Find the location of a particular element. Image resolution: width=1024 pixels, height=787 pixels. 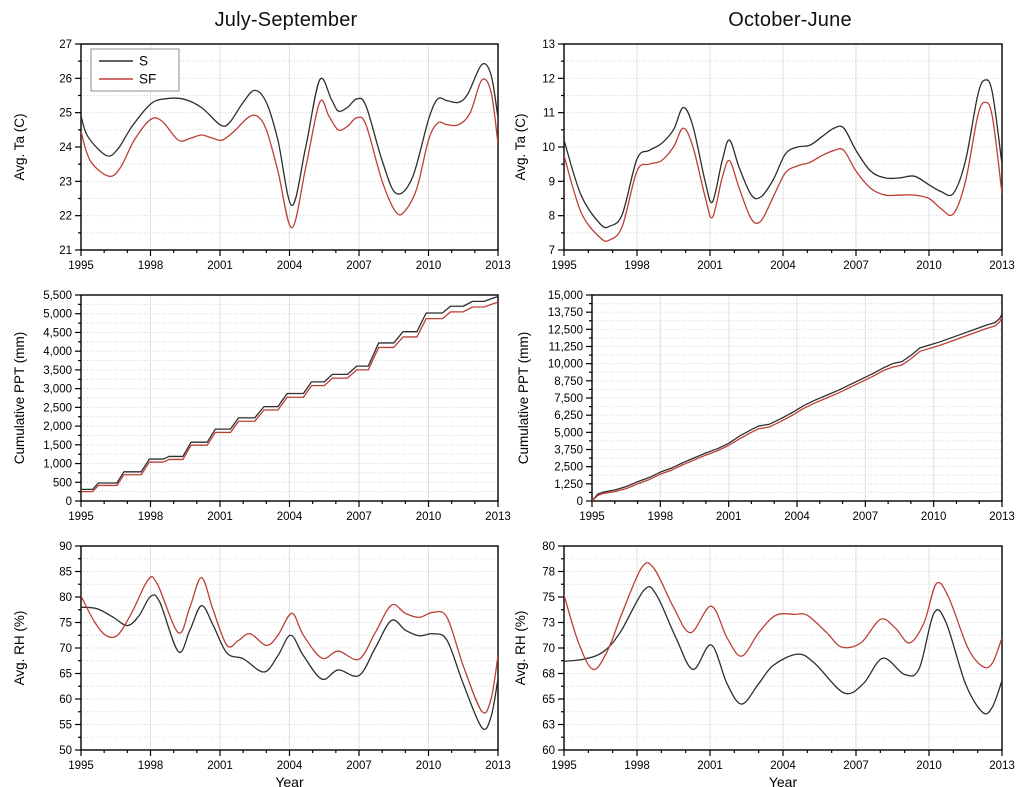

y-tick-labels: 50 55 60 65 70 75 80 85 90 is located at coordinates (65, 649).